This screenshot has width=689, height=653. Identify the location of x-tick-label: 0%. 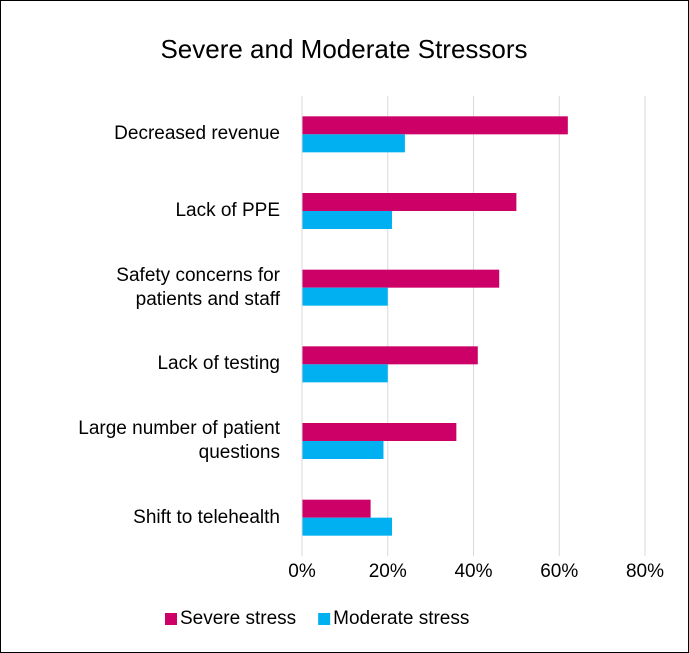
(302, 571).